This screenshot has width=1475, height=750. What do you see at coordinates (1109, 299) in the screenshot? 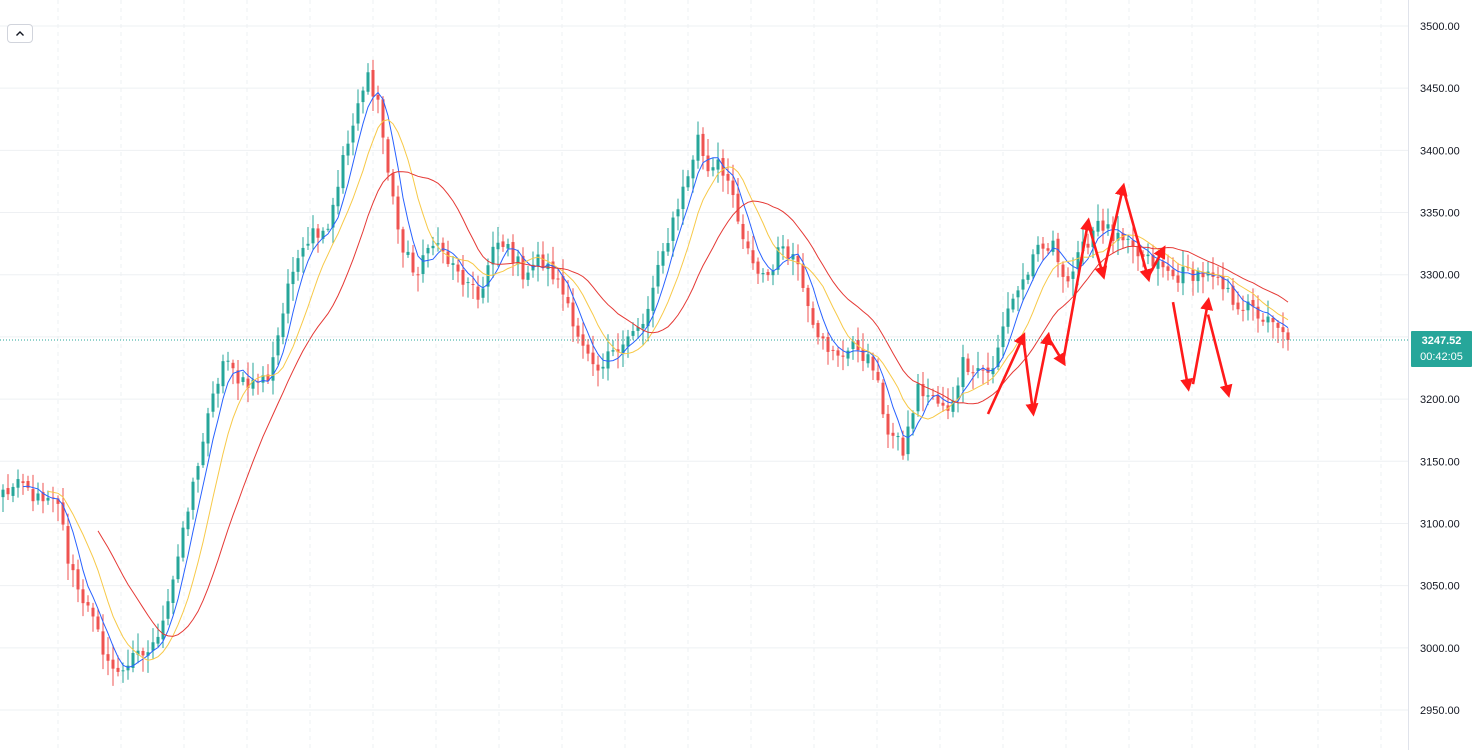
I see `trend-arrow-annotations` at bounding box center [1109, 299].